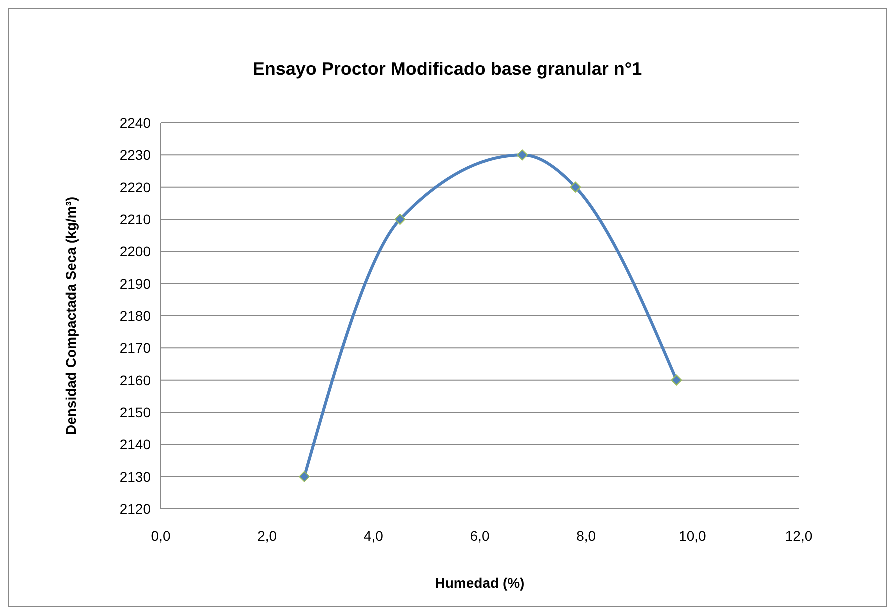 The image size is (893, 615). I want to click on x-tick-label: 0,0, so click(161, 536).